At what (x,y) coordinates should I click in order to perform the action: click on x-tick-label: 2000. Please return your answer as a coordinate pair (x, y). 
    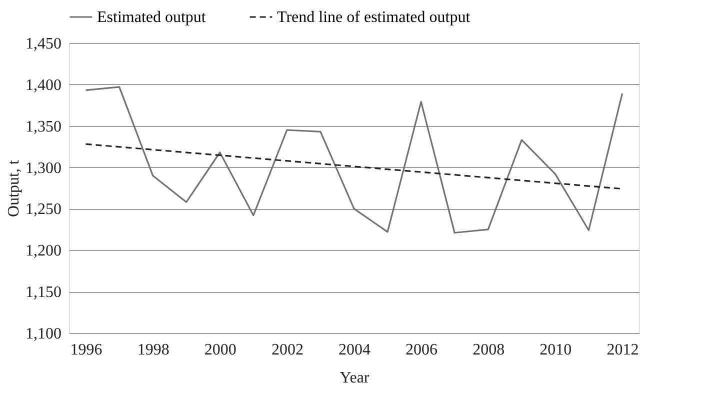
    Looking at the image, I should click on (220, 350).